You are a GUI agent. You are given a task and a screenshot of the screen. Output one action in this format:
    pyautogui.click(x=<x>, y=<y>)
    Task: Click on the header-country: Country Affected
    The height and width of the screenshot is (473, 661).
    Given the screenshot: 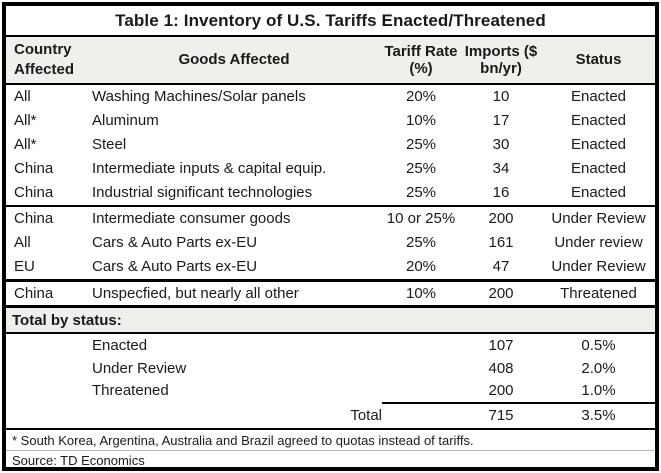 What is the action you would take?
    pyautogui.click(x=44, y=59)
    